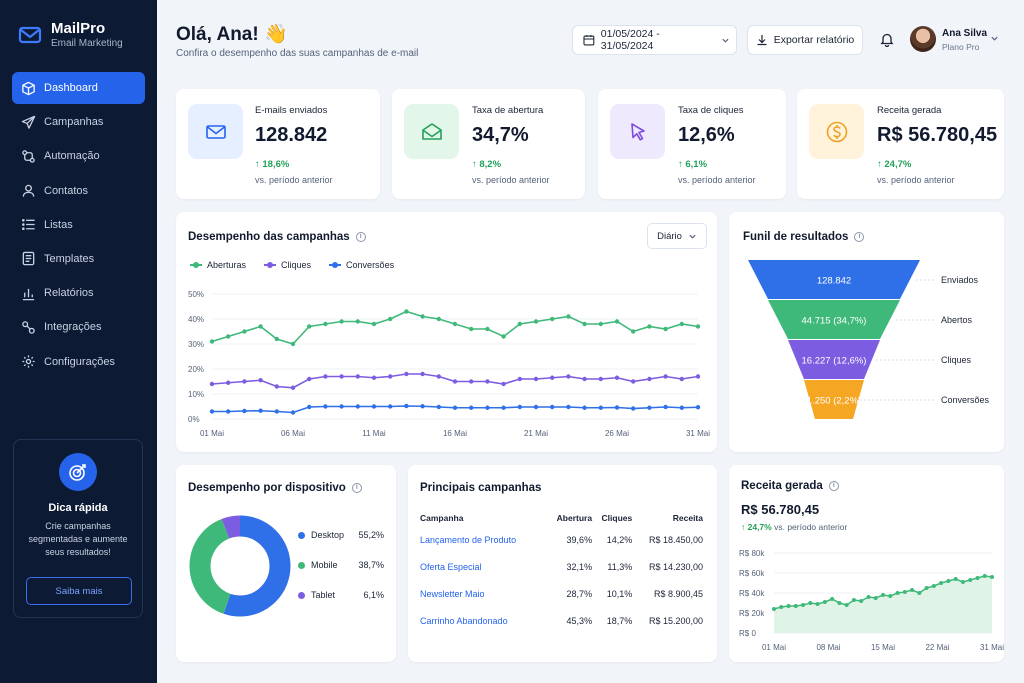  I want to click on period-select: Diário, so click(677, 236).